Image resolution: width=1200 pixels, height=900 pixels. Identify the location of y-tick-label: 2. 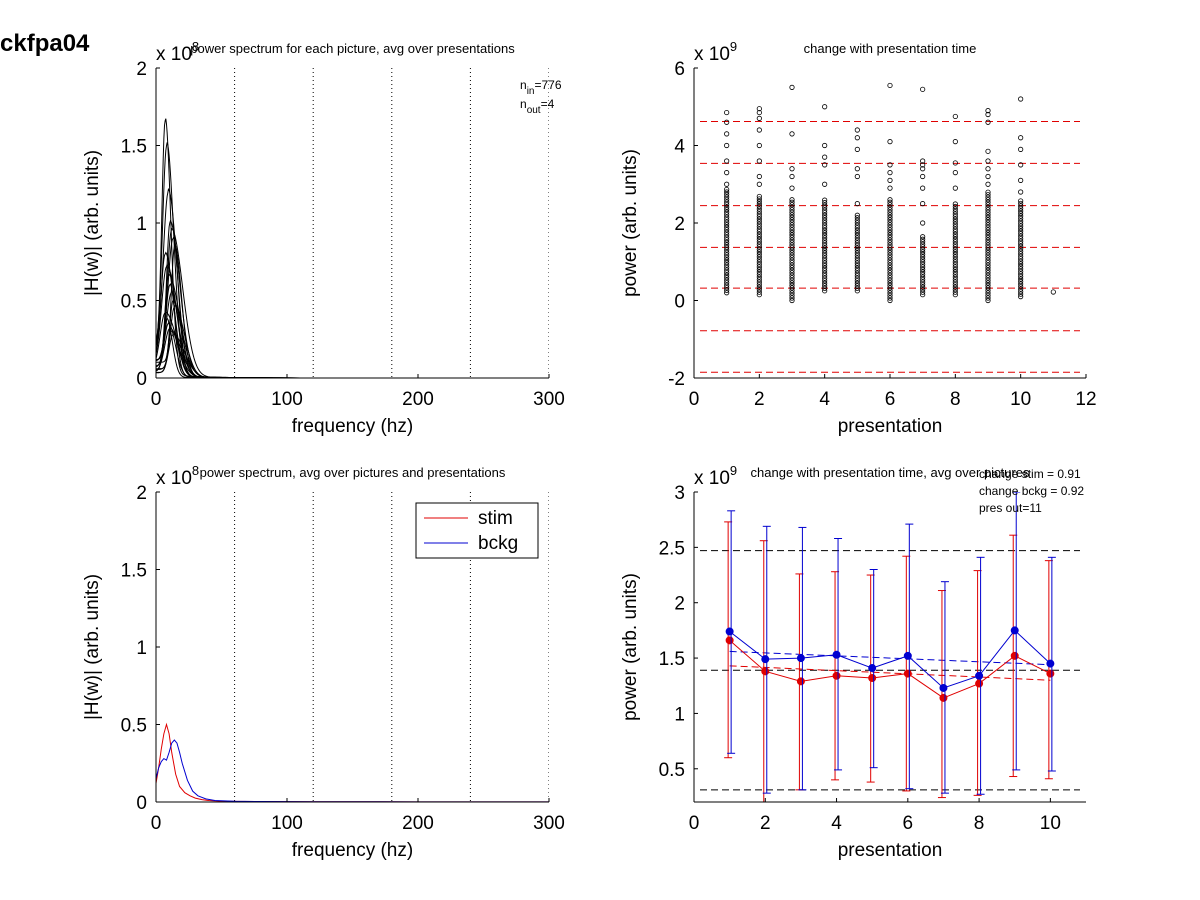
(141, 493).